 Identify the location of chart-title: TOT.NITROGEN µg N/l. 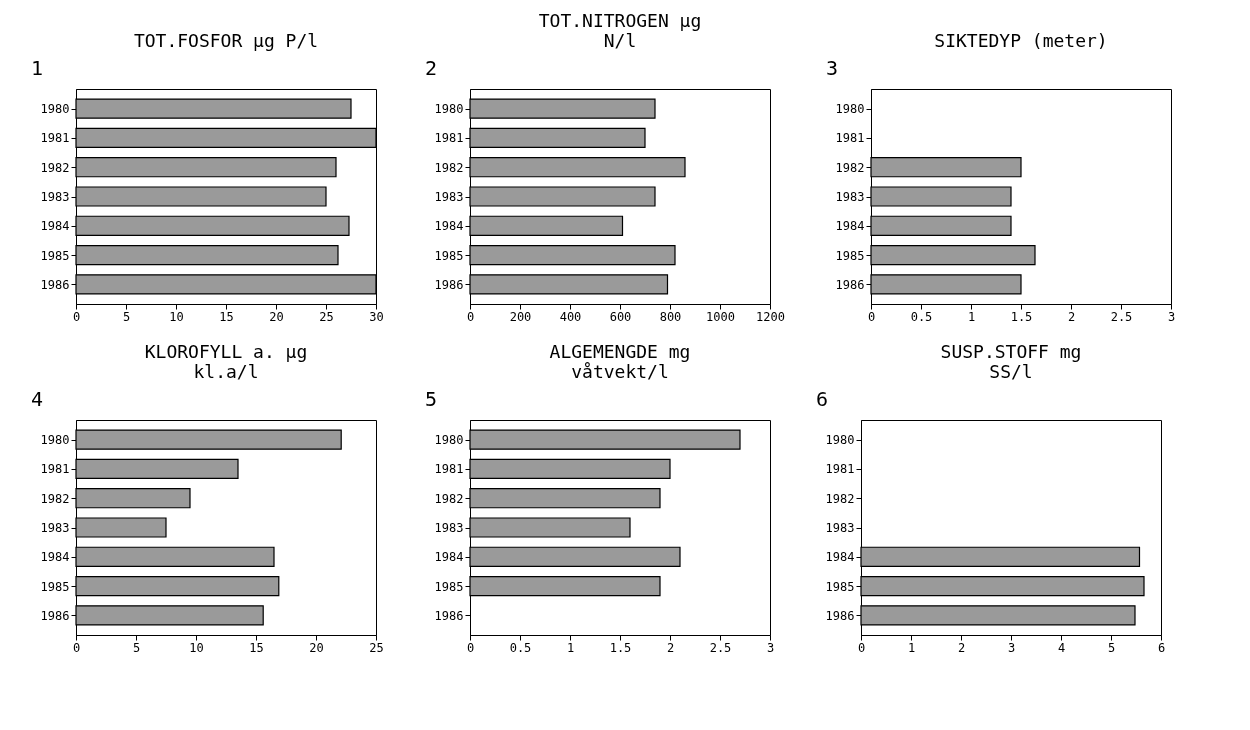
(620, 30).